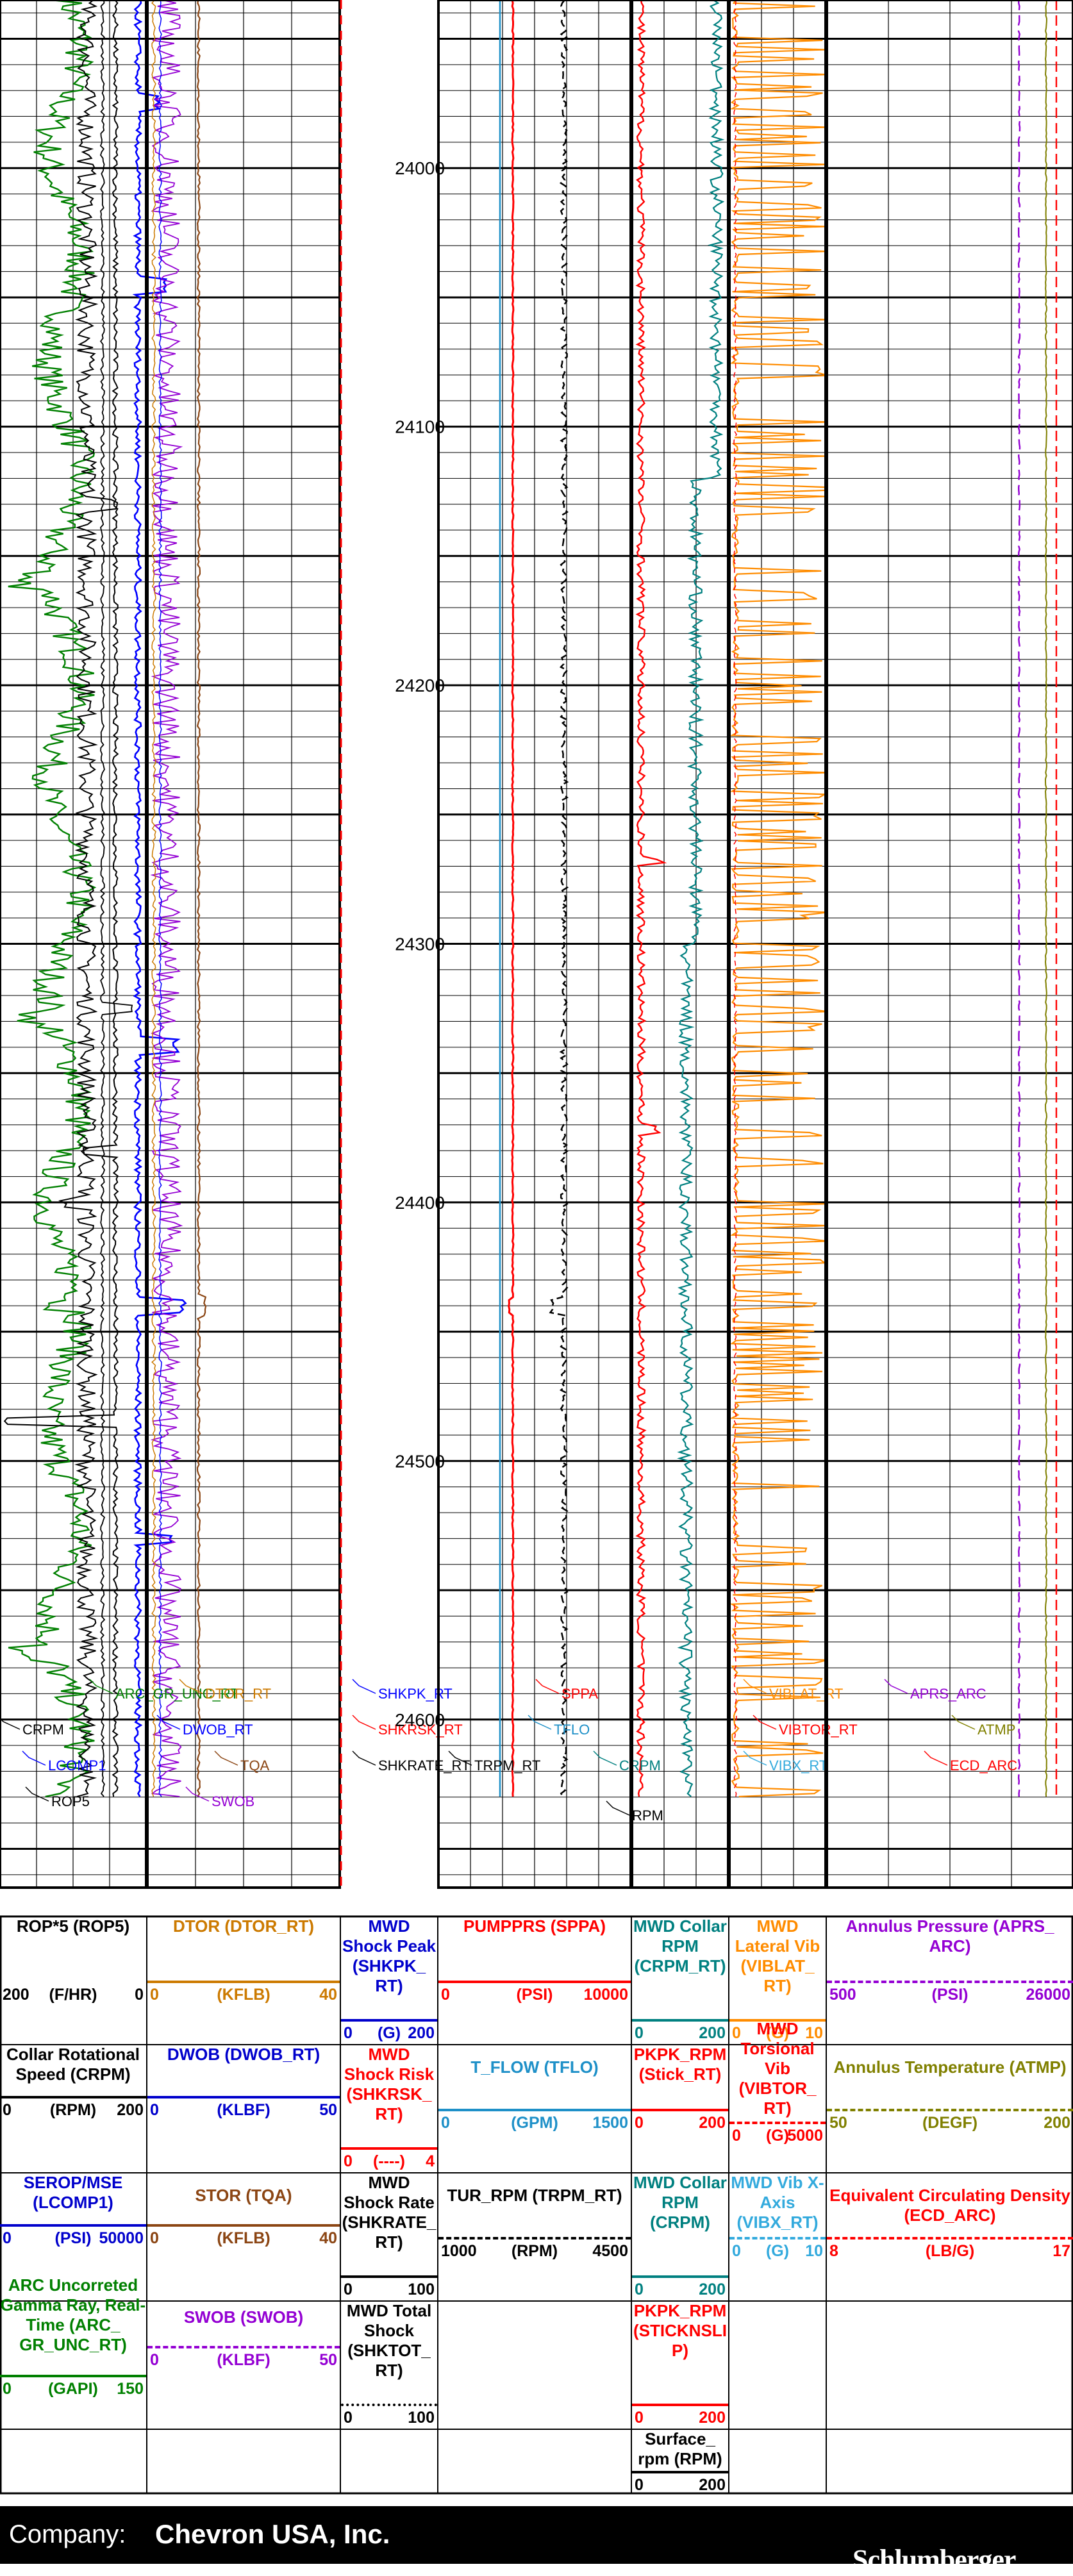 This screenshot has width=1073, height=2576. I want to click on header-title: DWOB (DWOB_RT), so click(244, 2054).